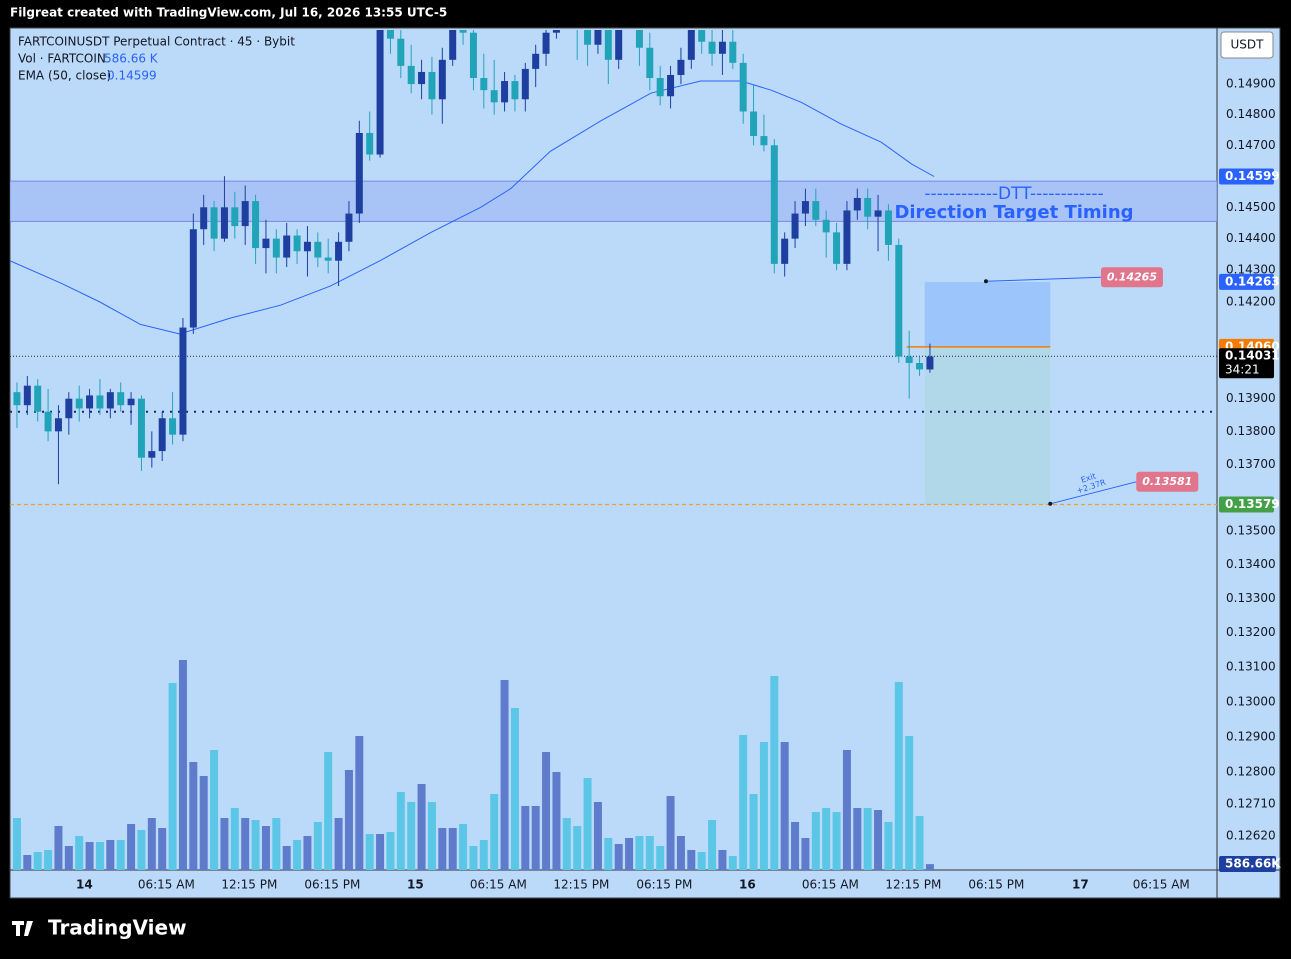 The width and height of the screenshot is (1291, 959). I want to click on currency-box, so click(1247, 45).